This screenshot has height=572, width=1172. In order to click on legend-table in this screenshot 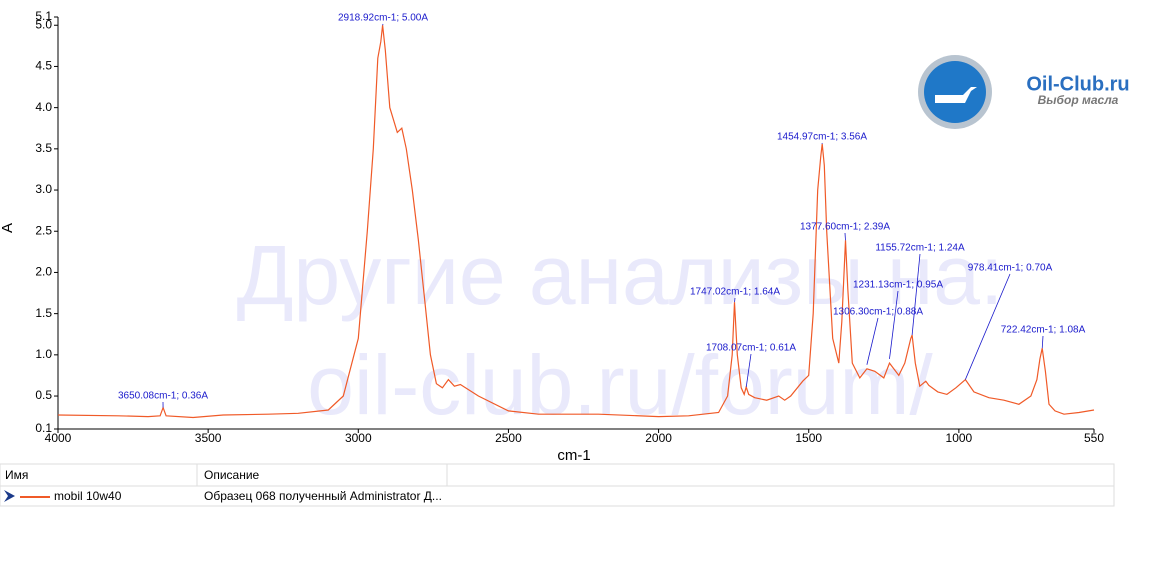, I will do `click(557, 485)`.